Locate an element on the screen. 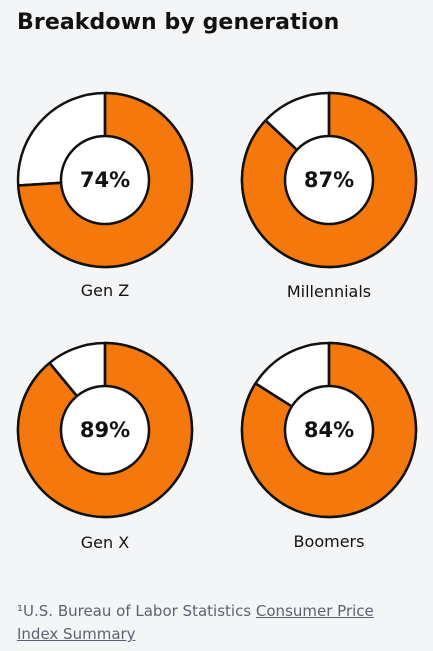  donut-value-label: 74% is located at coordinates (105, 180).